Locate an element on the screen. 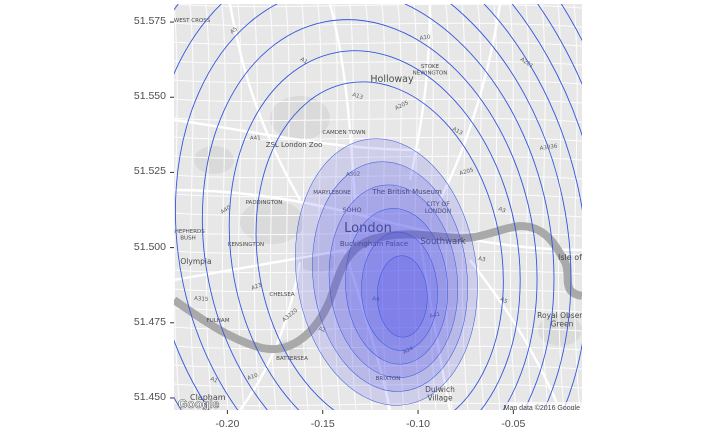 The height and width of the screenshot is (432, 718). road-label: A23 is located at coordinates (257, 287).